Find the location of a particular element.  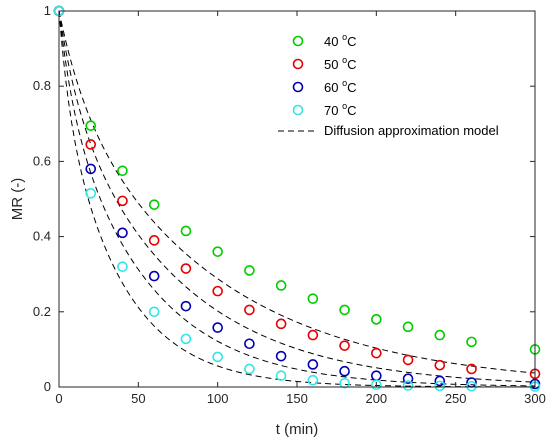

x-axis-label: t (min) is located at coordinates (297, 429).